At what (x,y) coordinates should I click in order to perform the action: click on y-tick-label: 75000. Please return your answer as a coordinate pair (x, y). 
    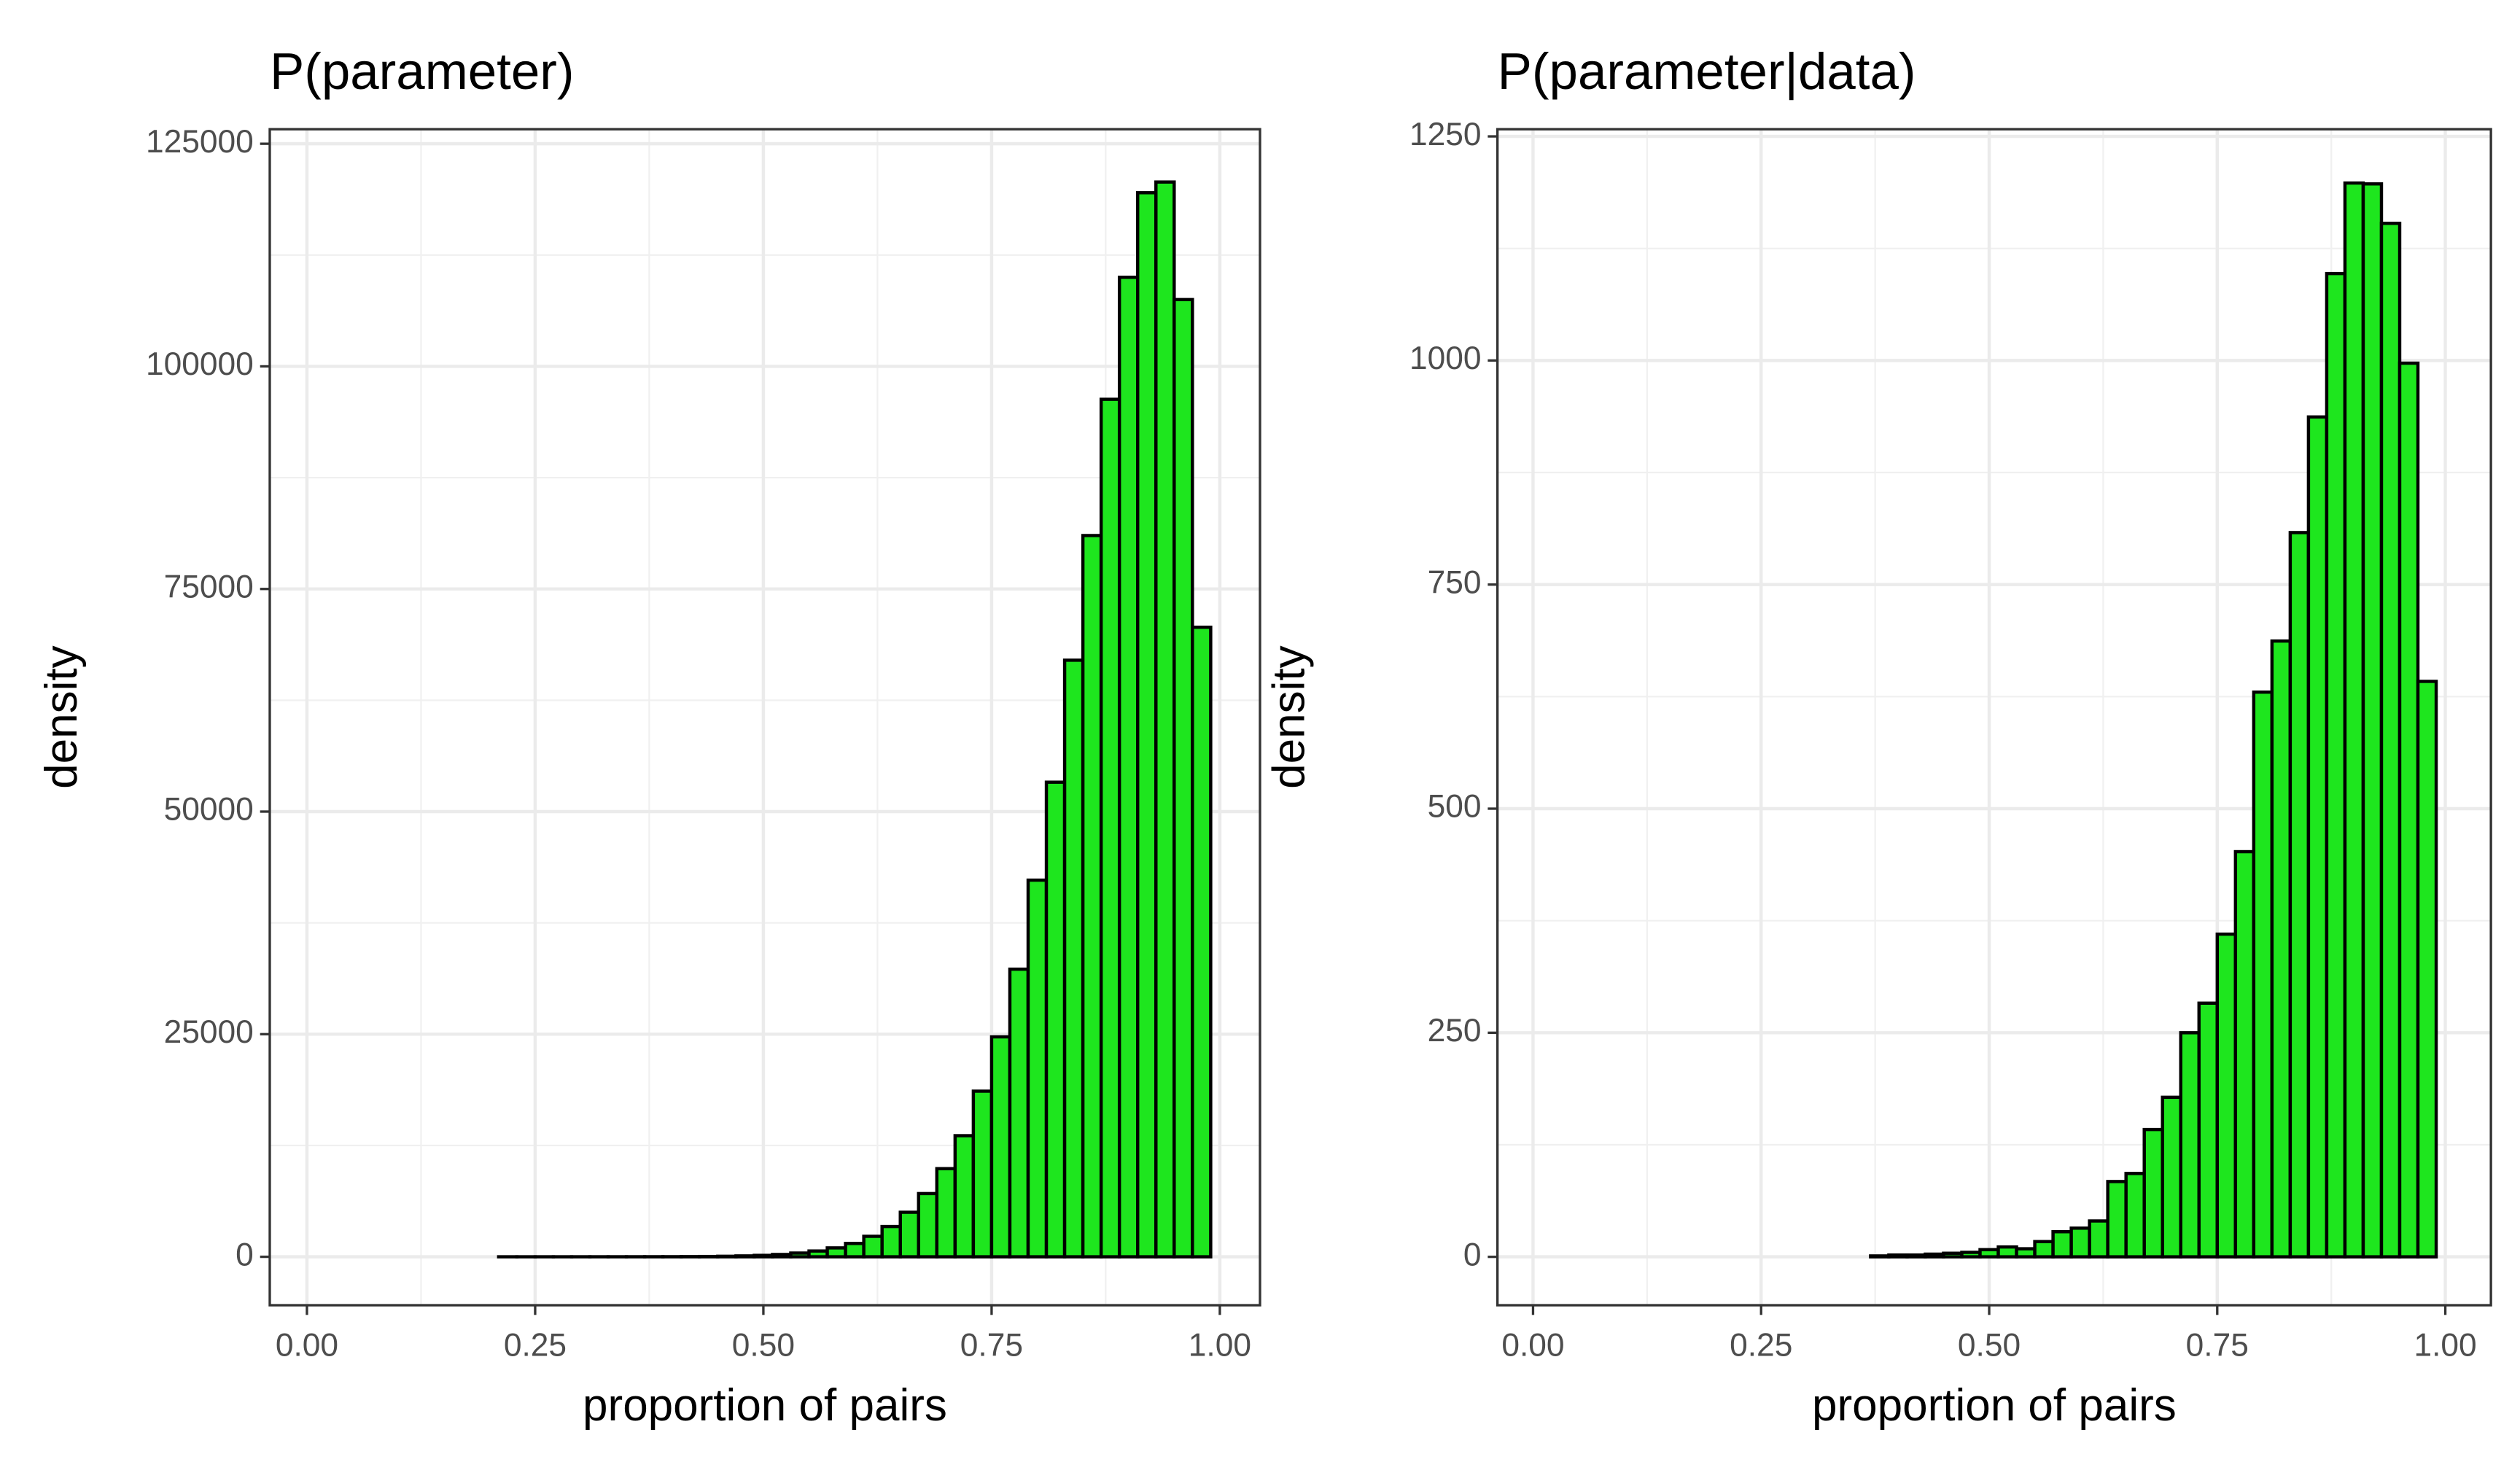
    Looking at the image, I should click on (209, 586).